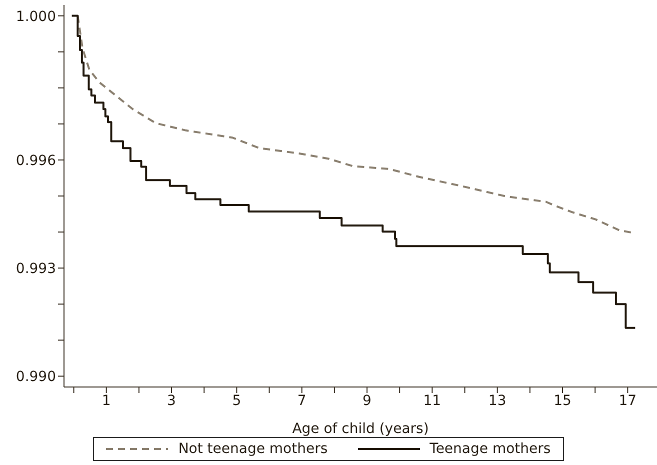 The height and width of the screenshot is (465, 657). What do you see at coordinates (301, 400) in the screenshot?
I see `x-tick-label: 7` at bounding box center [301, 400].